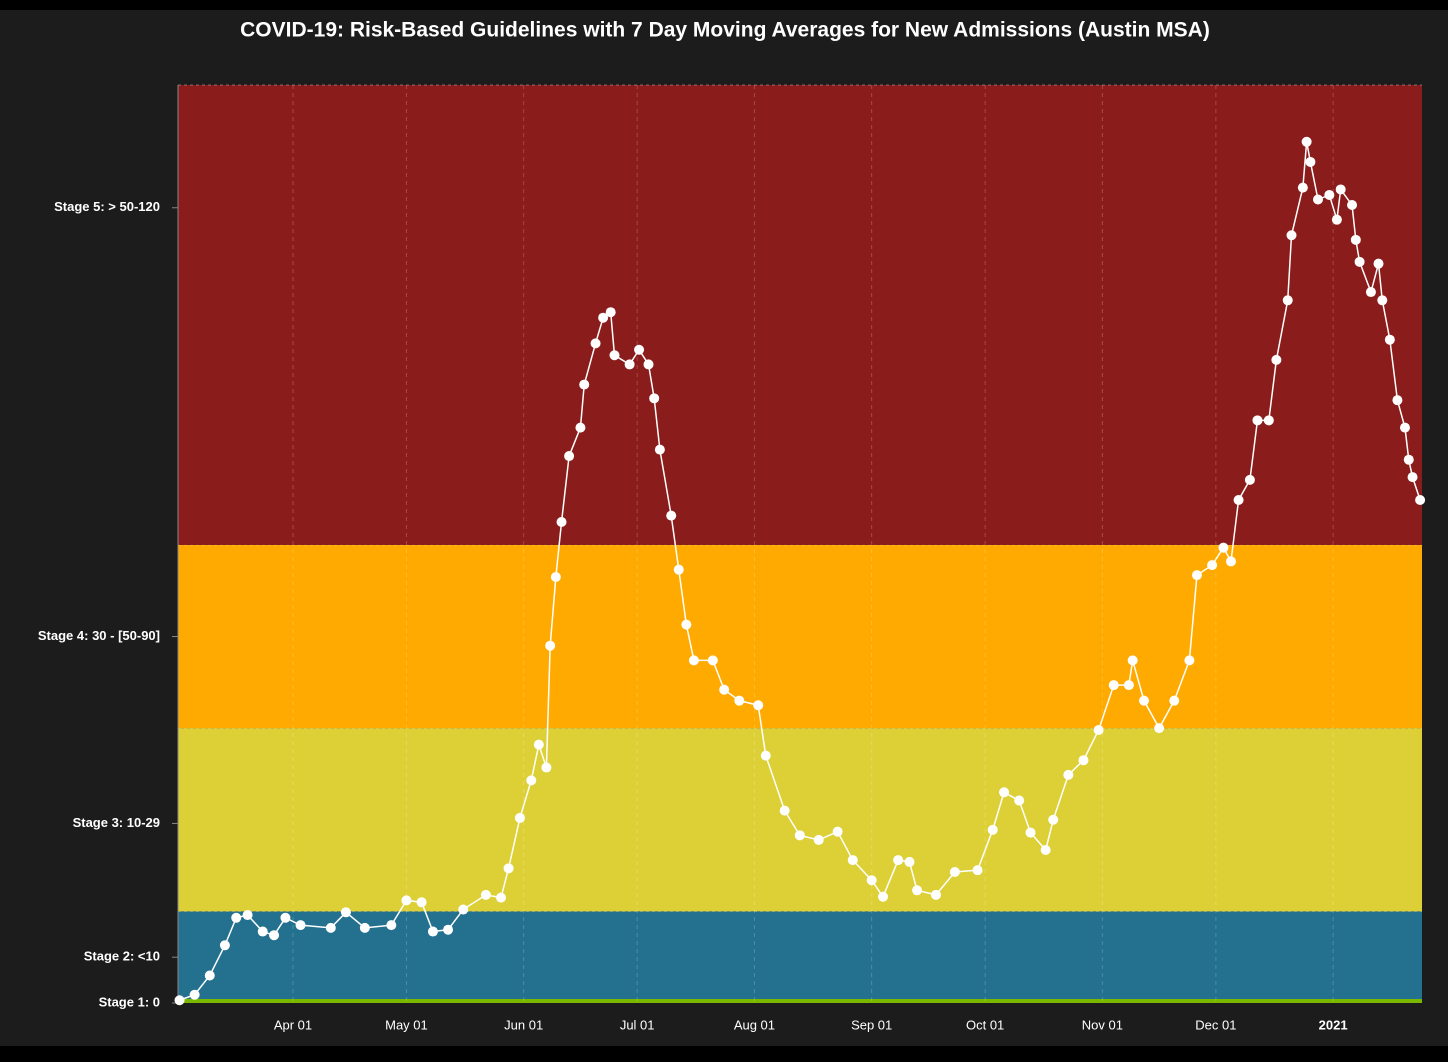 The height and width of the screenshot is (1062, 1448). What do you see at coordinates (1333, 1024) in the screenshot?
I see `x-tick-label: 2021` at bounding box center [1333, 1024].